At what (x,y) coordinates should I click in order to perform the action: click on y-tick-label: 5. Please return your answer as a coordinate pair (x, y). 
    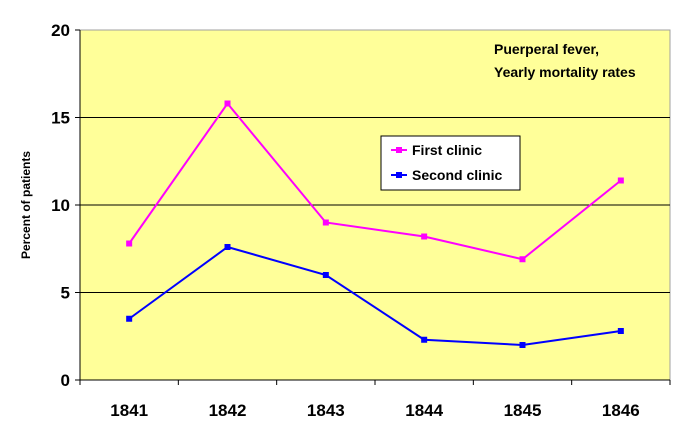
    Looking at the image, I should click on (65, 293).